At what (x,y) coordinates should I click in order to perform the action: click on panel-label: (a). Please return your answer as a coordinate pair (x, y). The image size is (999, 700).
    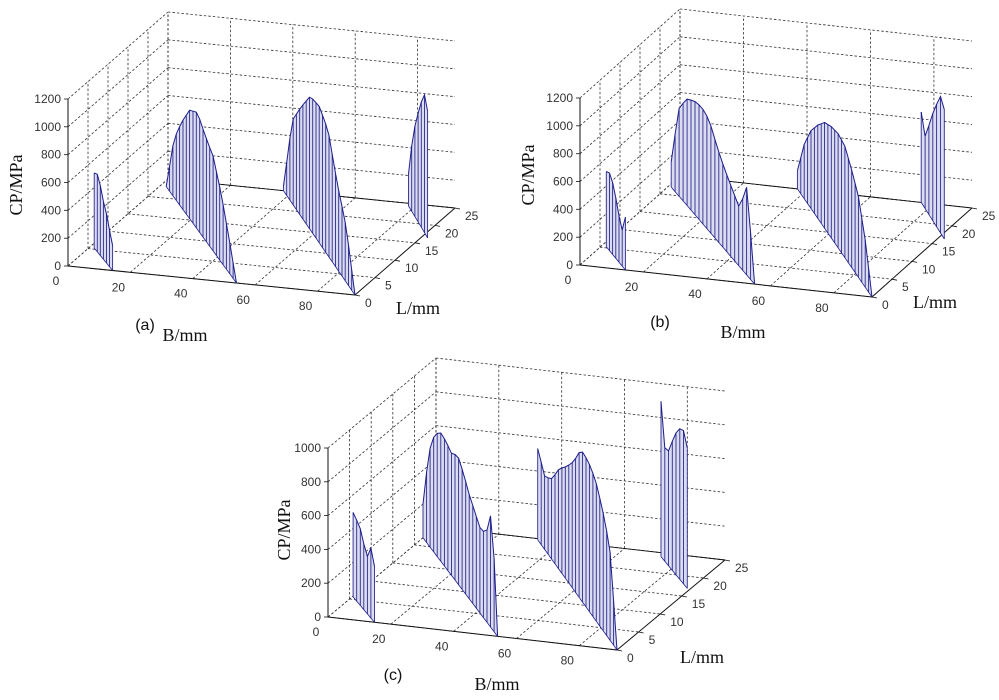
    Looking at the image, I should click on (145, 325).